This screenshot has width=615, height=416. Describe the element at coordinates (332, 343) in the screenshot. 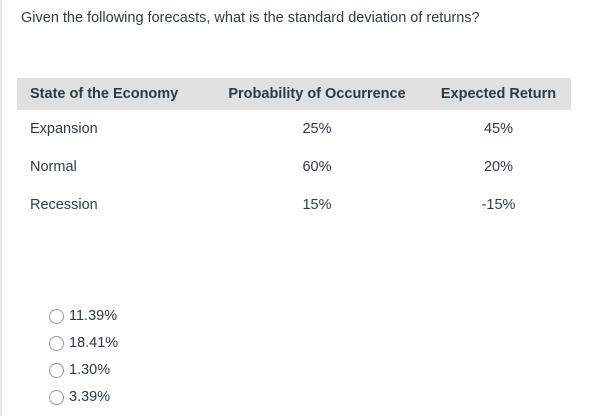

I see `answer-option-2: 18.41%` at that location.